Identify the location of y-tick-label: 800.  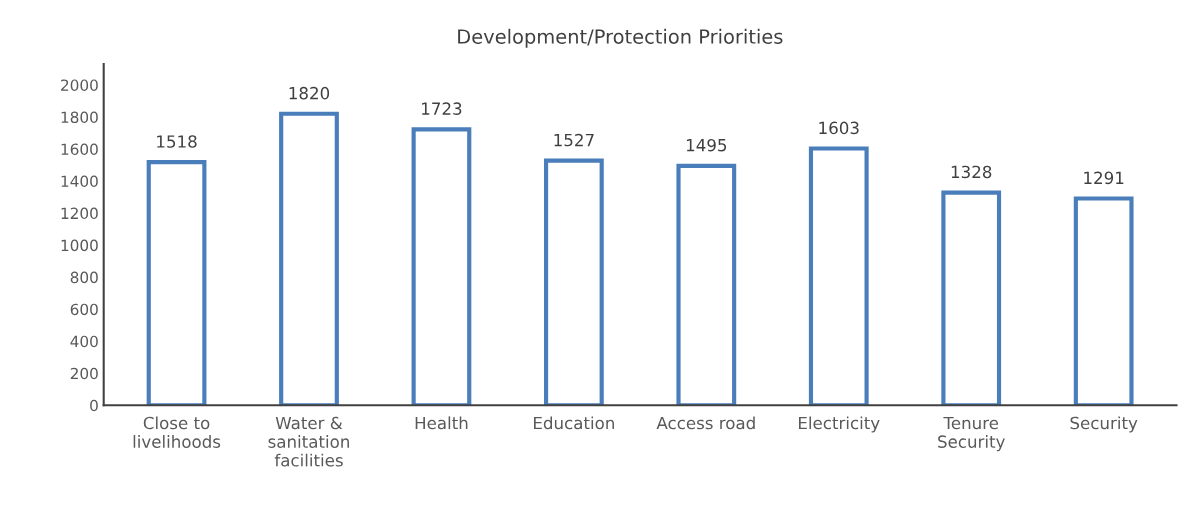
(84, 277).